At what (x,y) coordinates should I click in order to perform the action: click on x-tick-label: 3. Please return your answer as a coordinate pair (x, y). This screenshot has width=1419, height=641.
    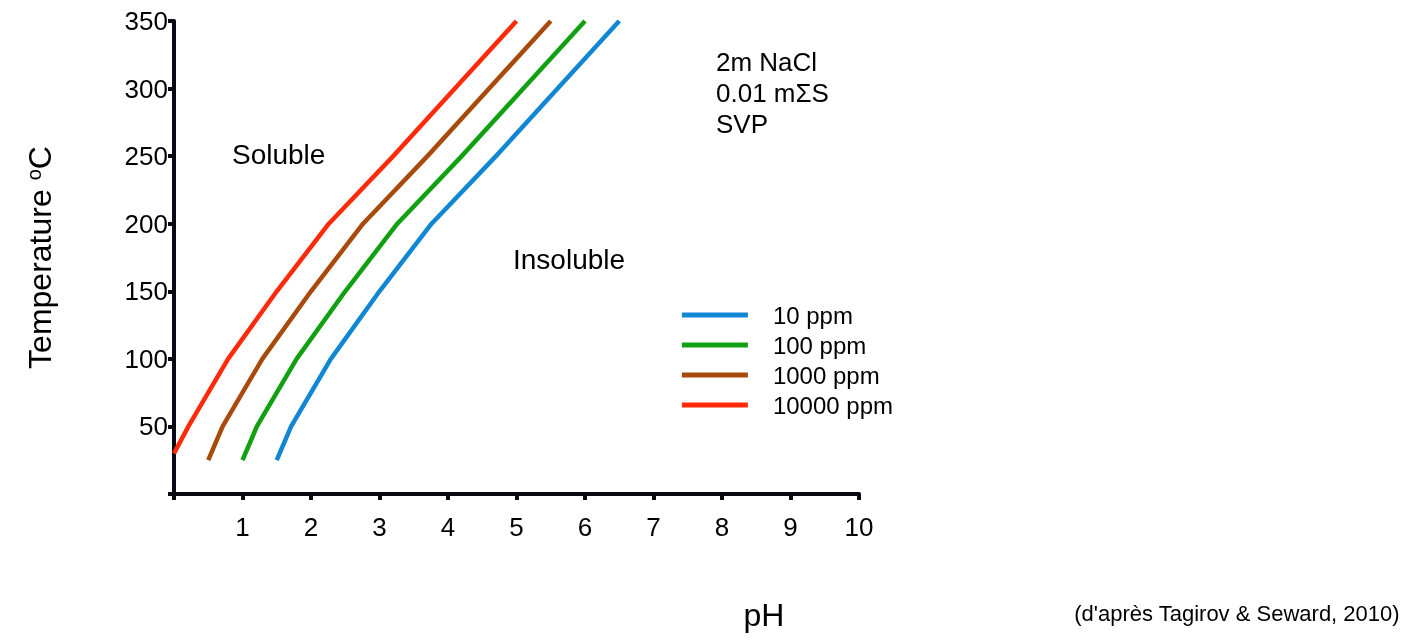
    Looking at the image, I should click on (379, 527).